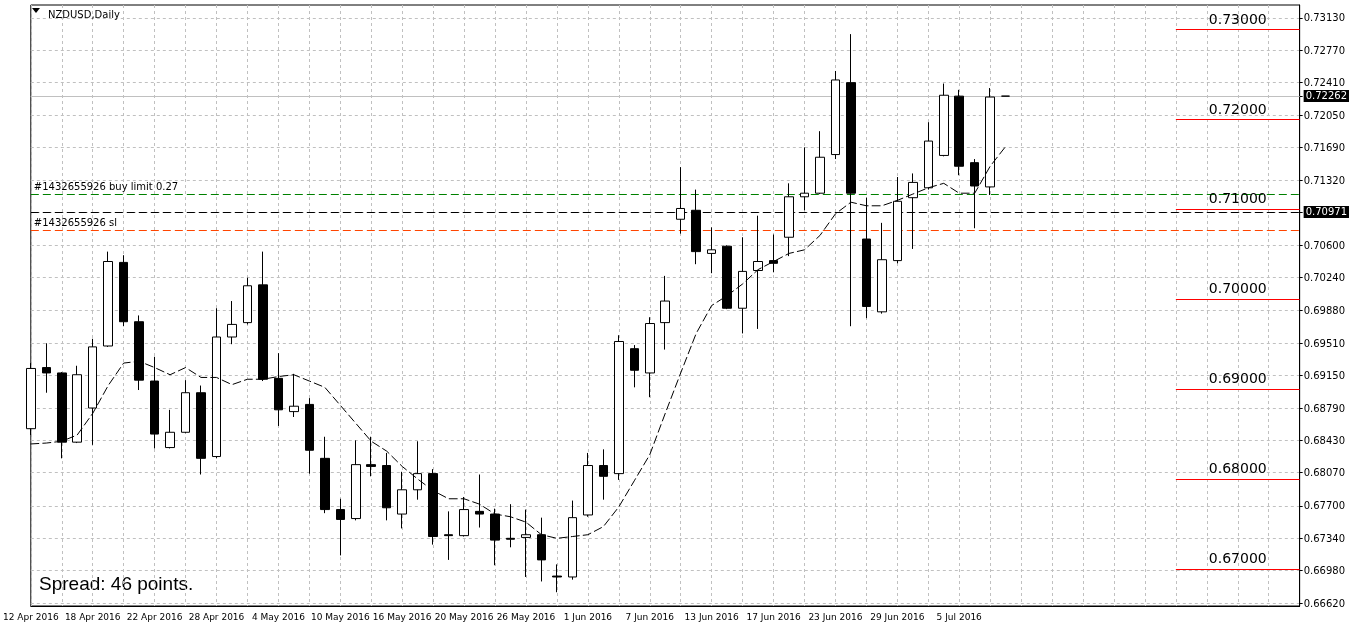 The image size is (1352, 633). I want to click on y-tick-label: 0.71690, so click(1324, 147).